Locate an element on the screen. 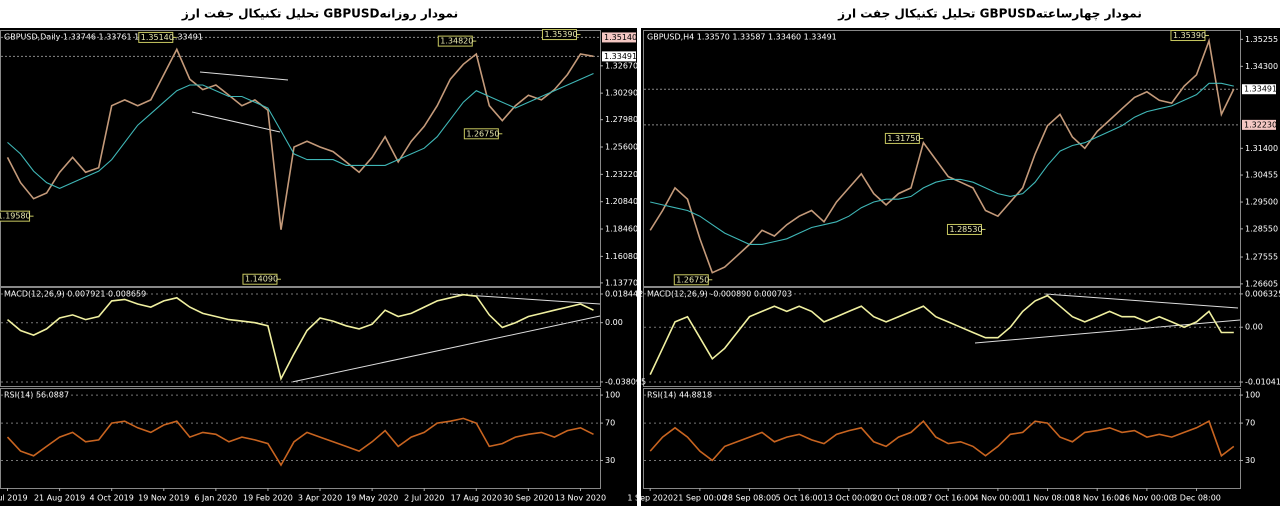 The image size is (1280, 506). annotation-label: 1.19580 is located at coordinates (15, 216).